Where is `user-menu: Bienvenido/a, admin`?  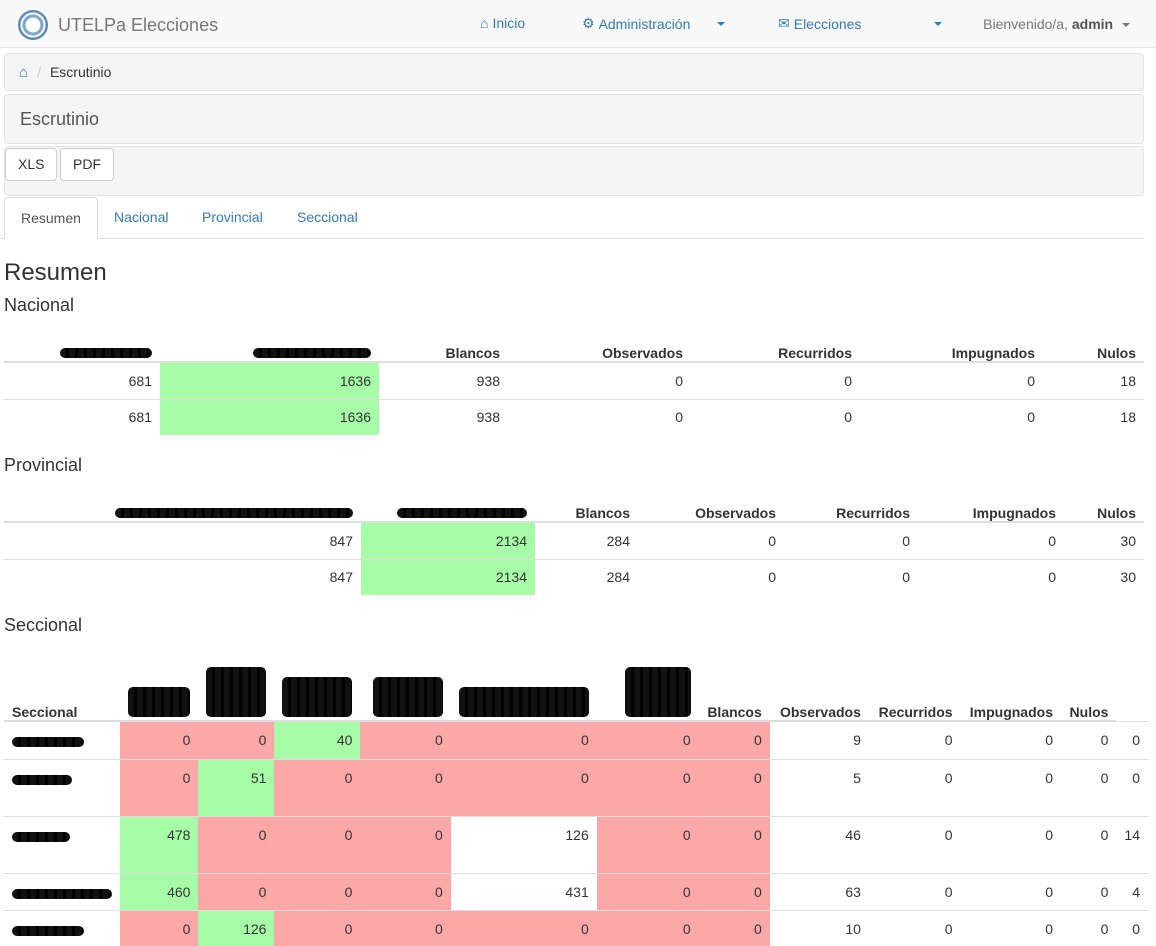
user-menu: Bienvenido/a, admin is located at coordinates (1056, 24).